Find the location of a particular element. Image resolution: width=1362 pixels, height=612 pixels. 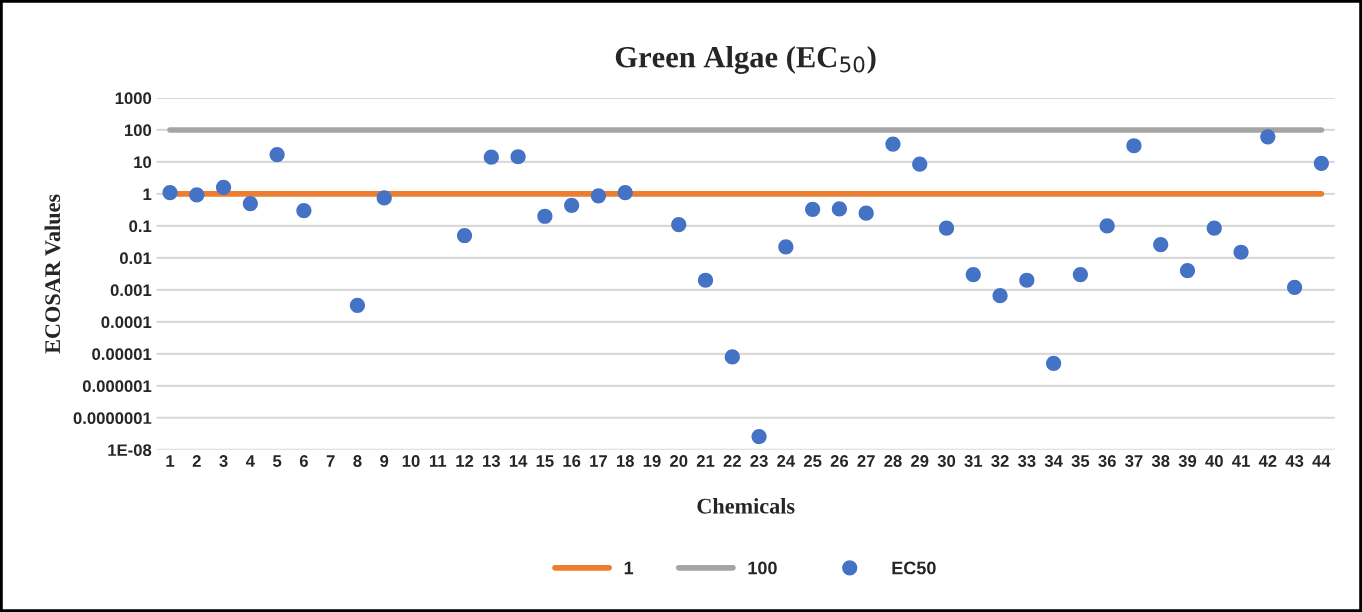

legend-label: 1 is located at coordinates (629, 568).